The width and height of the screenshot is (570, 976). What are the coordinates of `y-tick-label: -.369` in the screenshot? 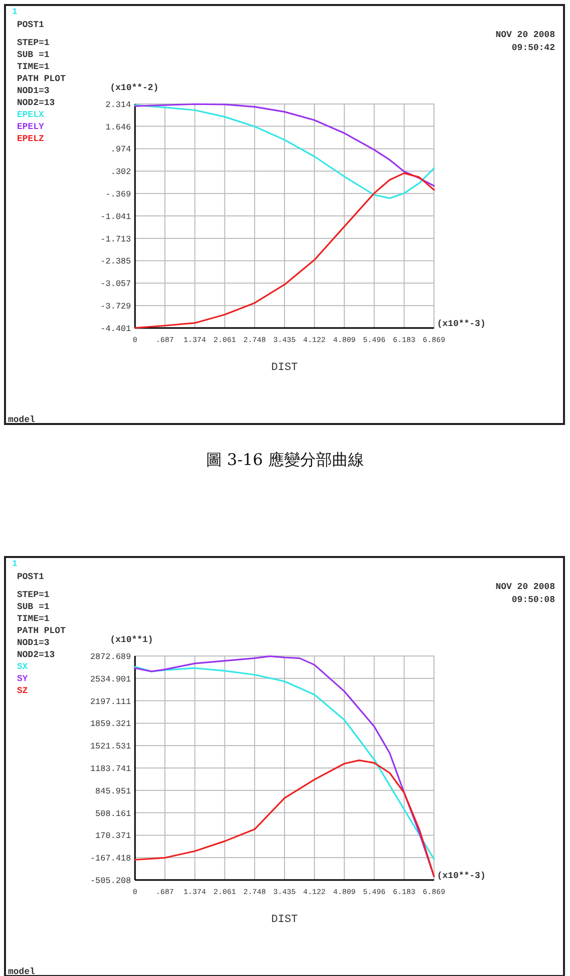 It's located at (118, 195).